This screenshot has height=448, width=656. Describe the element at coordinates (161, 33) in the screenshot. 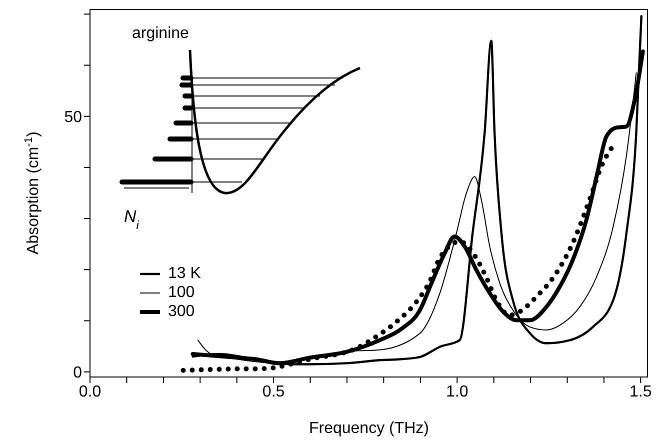

I see `annotation: arginine` at that location.